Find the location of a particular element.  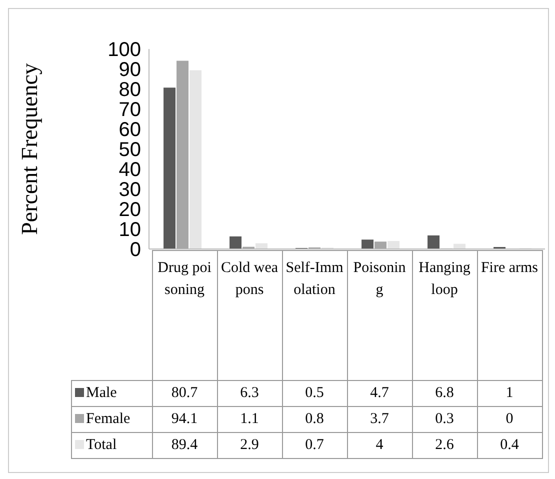

data-label: 80.7 is located at coordinates (184, 393).